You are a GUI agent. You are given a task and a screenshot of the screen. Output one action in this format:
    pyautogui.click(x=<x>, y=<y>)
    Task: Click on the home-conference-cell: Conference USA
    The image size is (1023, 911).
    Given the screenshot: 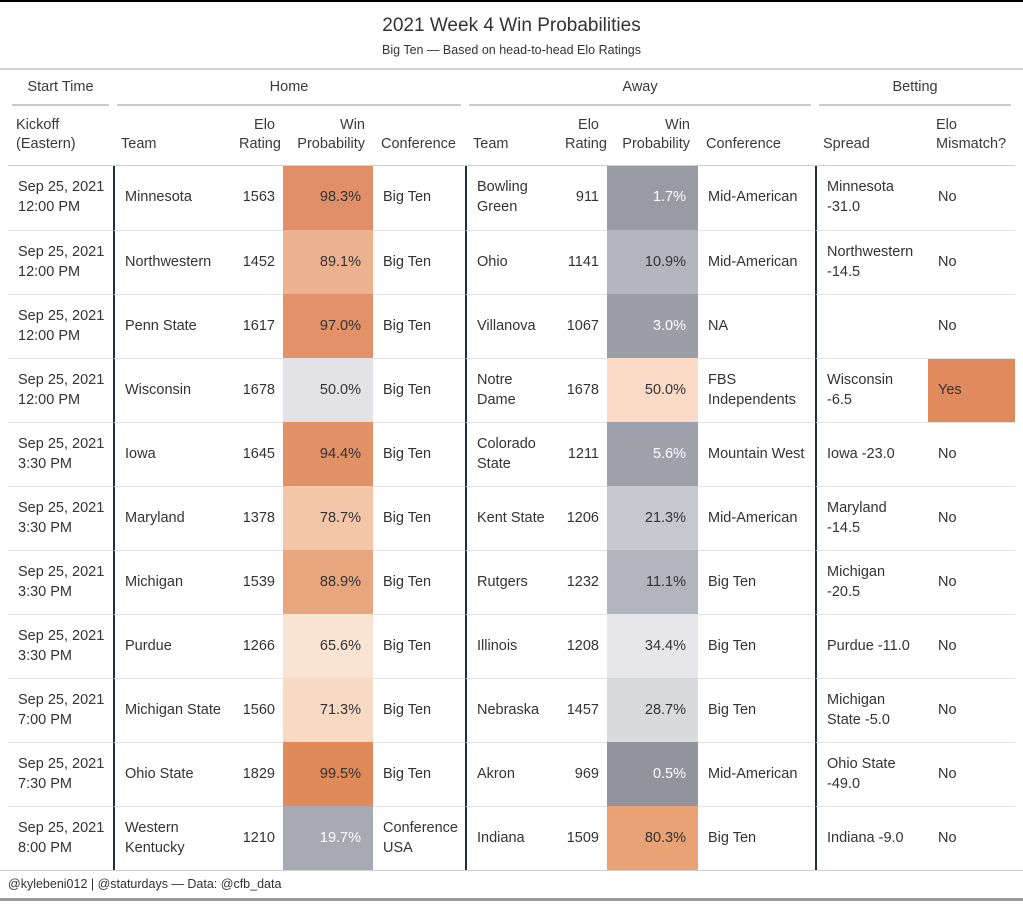 What is the action you would take?
    pyautogui.click(x=419, y=838)
    